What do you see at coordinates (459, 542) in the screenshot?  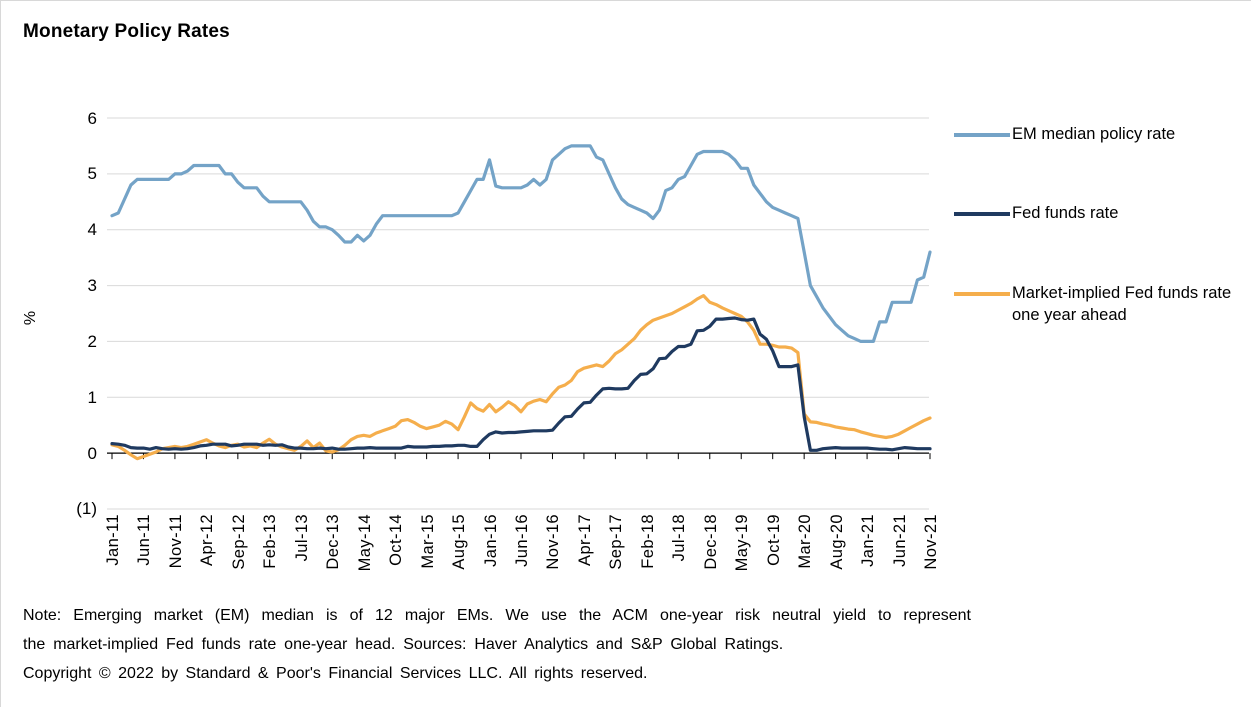 I see `x-tick-label: Aug-15` at bounding box center [459, 542].